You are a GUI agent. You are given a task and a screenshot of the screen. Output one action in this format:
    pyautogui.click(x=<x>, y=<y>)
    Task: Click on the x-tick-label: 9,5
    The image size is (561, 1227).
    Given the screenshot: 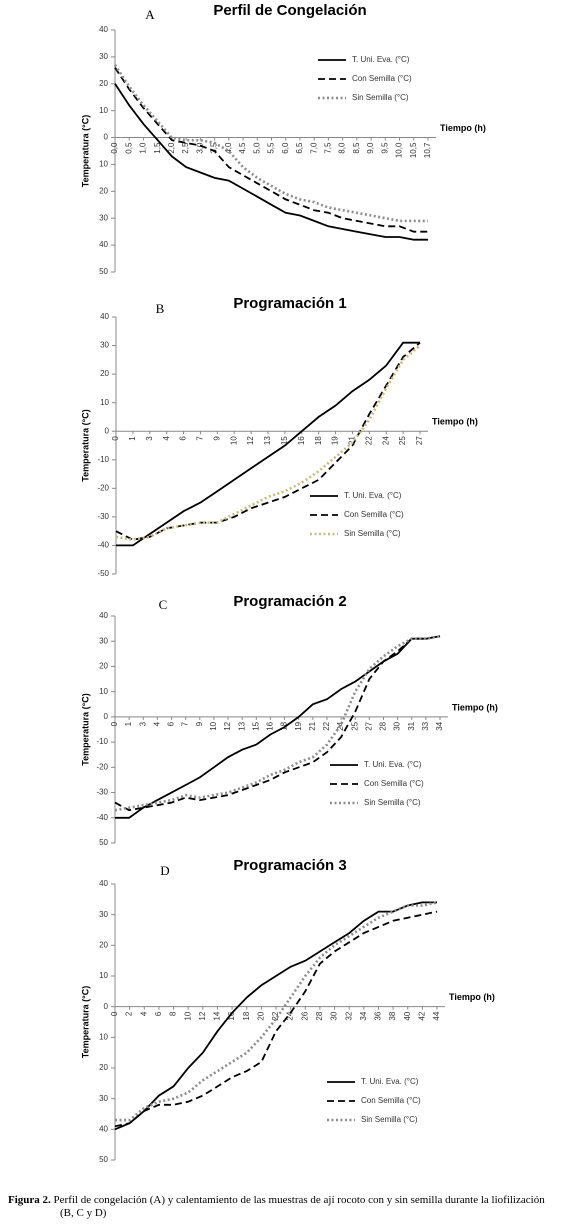 What is the action you would take?
    pyautogui.click(x=384, y=148)
    